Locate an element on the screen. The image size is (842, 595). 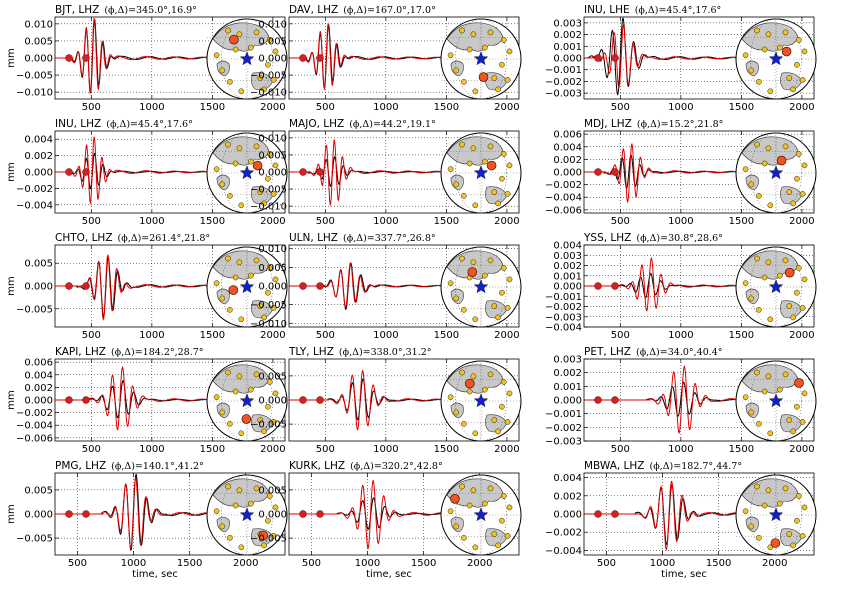
x-tick-label: 1500 is located at coordinates (741, 335).